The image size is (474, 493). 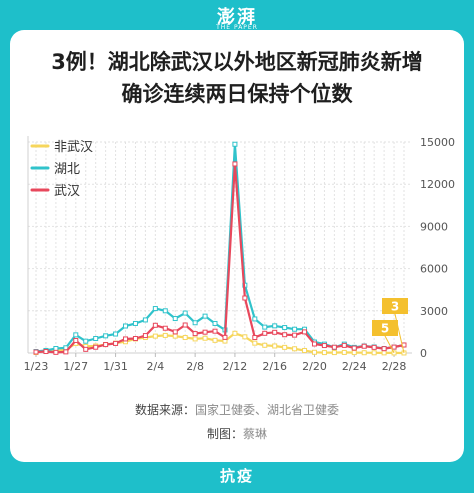 What do you see at coordinates (274, 366) in the screenshot?
I see `x-tick-label: 2/16` at bounding box center [274, 366].